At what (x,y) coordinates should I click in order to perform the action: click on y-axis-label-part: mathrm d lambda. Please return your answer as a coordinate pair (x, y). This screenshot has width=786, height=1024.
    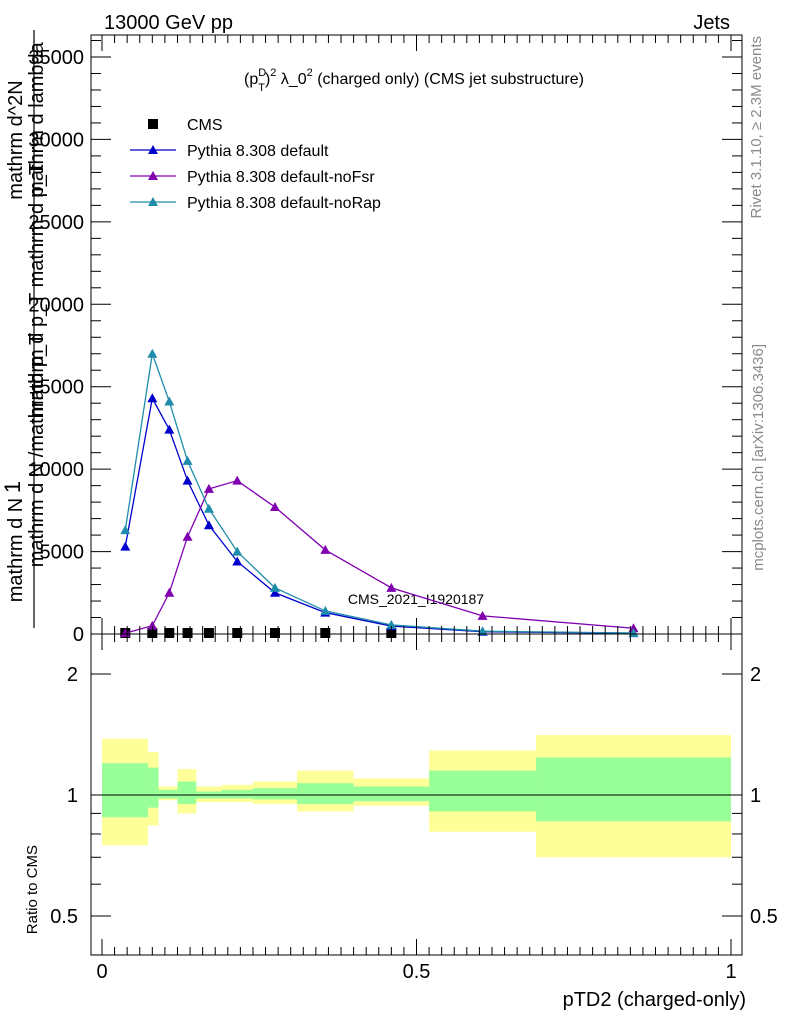
    Looking at the image, I should click on (37, 119).